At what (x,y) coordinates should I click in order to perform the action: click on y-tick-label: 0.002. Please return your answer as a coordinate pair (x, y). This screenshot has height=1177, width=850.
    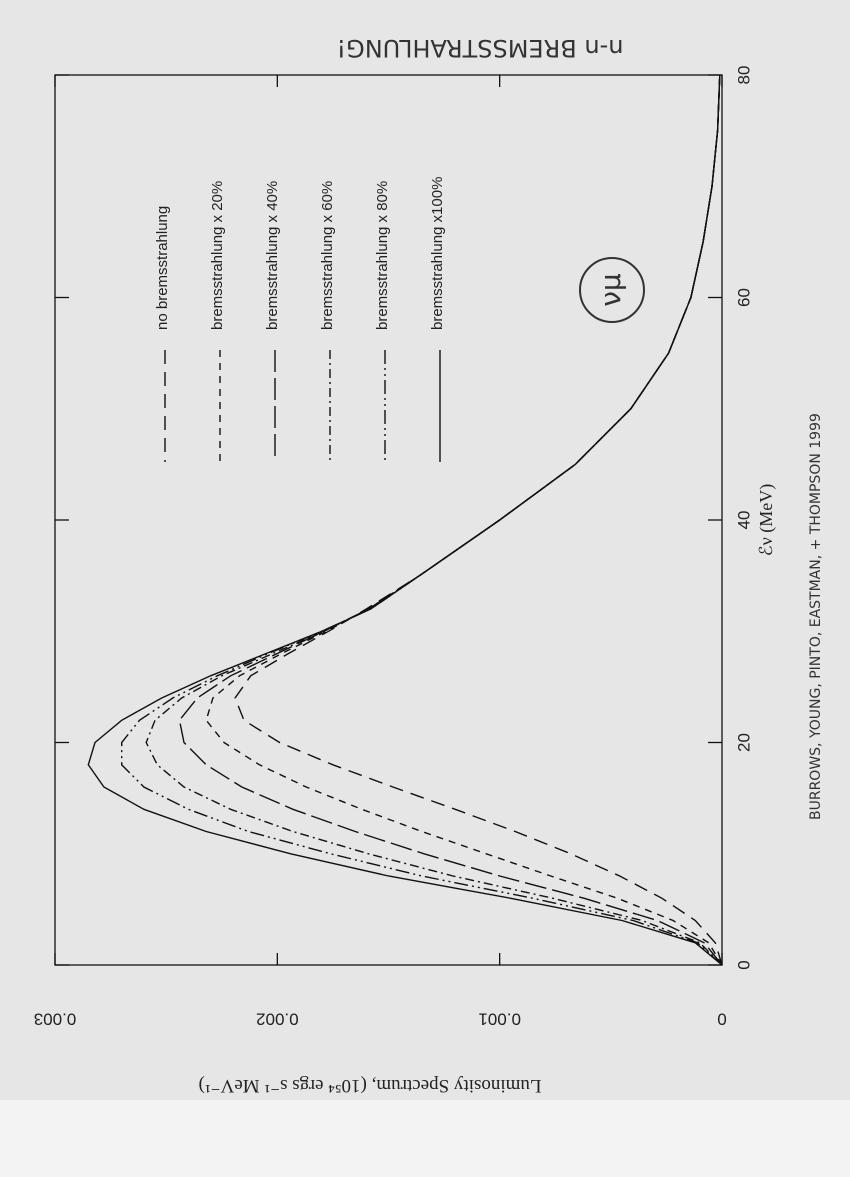
    Looking at the image, I should click on (277, 1019).